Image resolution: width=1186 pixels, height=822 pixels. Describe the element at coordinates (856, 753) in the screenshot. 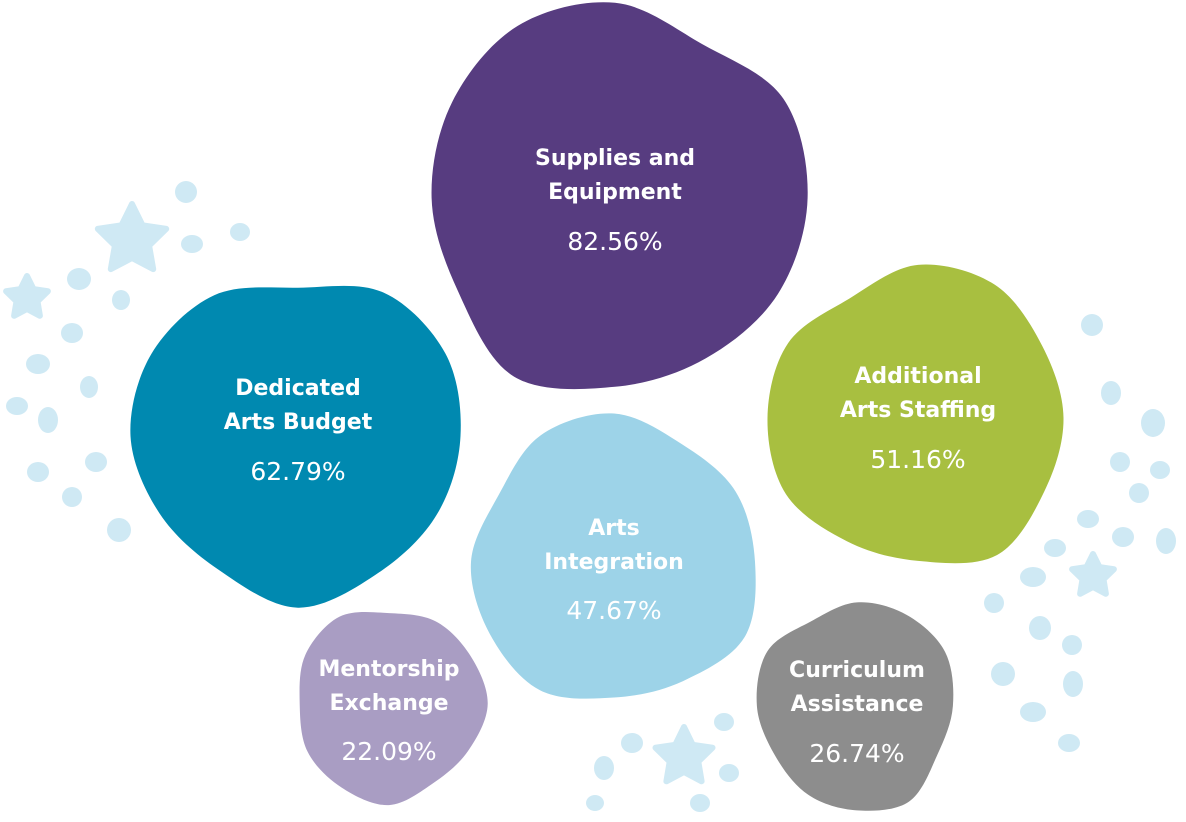

I see `bubble-value-label: 26.74%` at that location.